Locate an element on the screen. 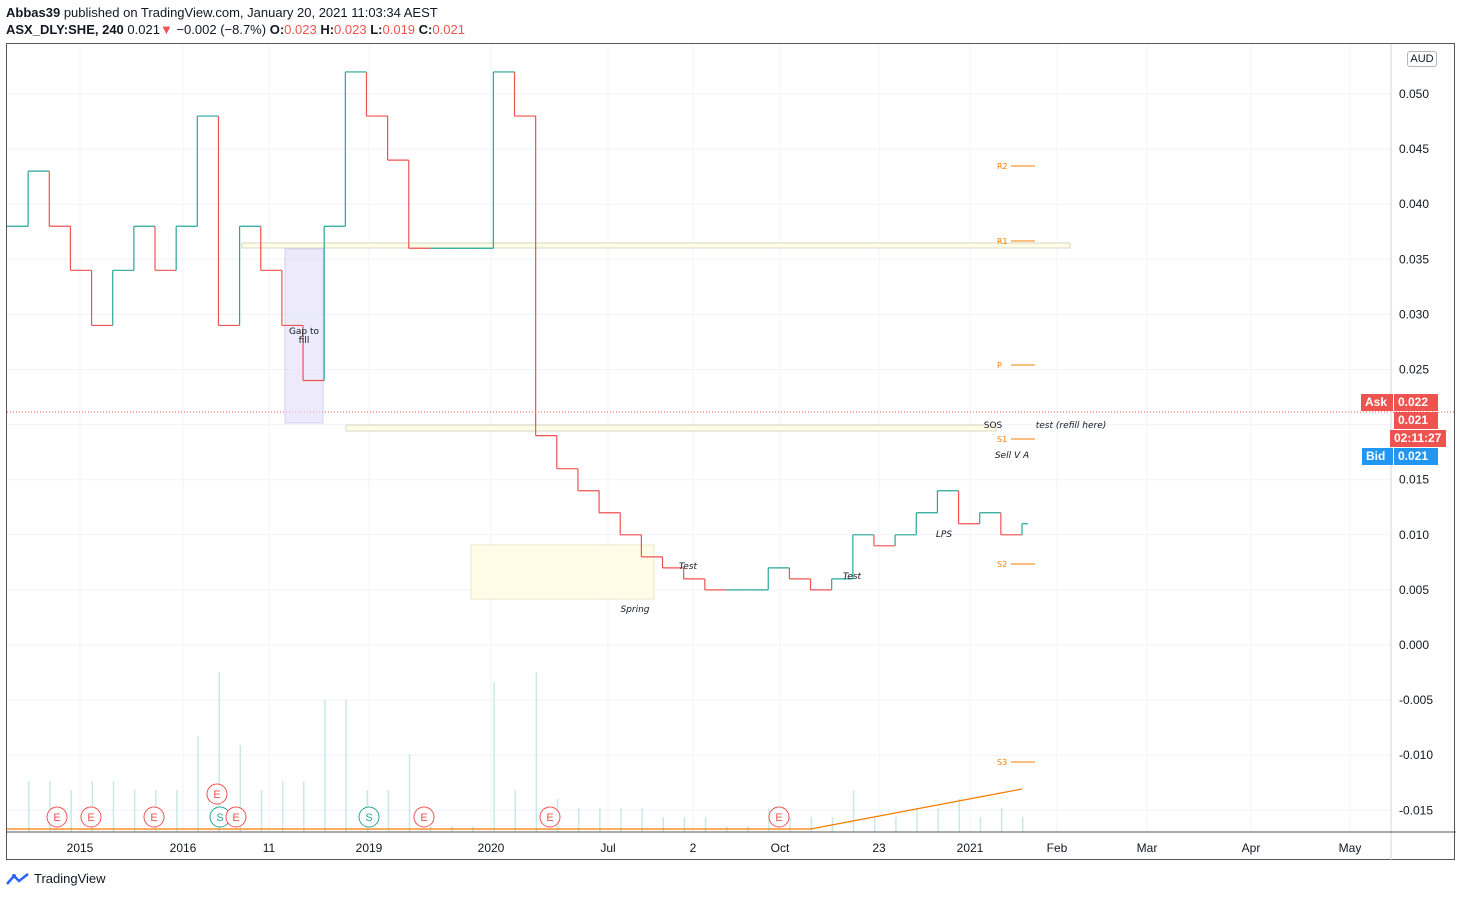  tradingview-logo-icon is located at coordinates (18, 879).